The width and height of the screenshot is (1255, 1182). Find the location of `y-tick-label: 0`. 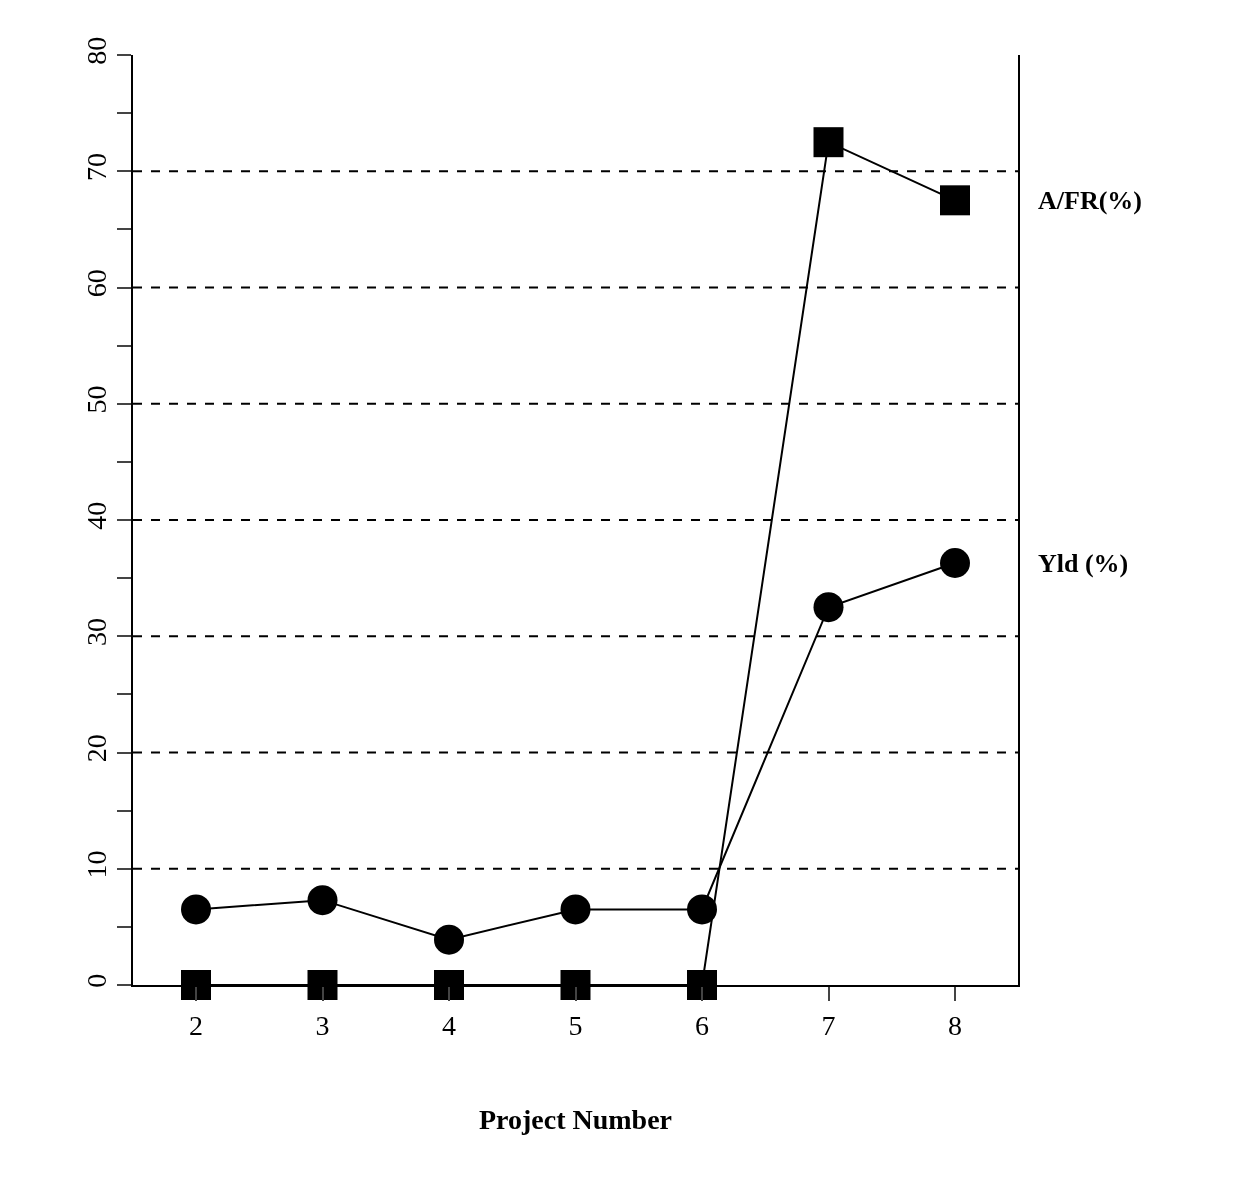

y-tick-label: 0 is located at coordinates (96, 980).